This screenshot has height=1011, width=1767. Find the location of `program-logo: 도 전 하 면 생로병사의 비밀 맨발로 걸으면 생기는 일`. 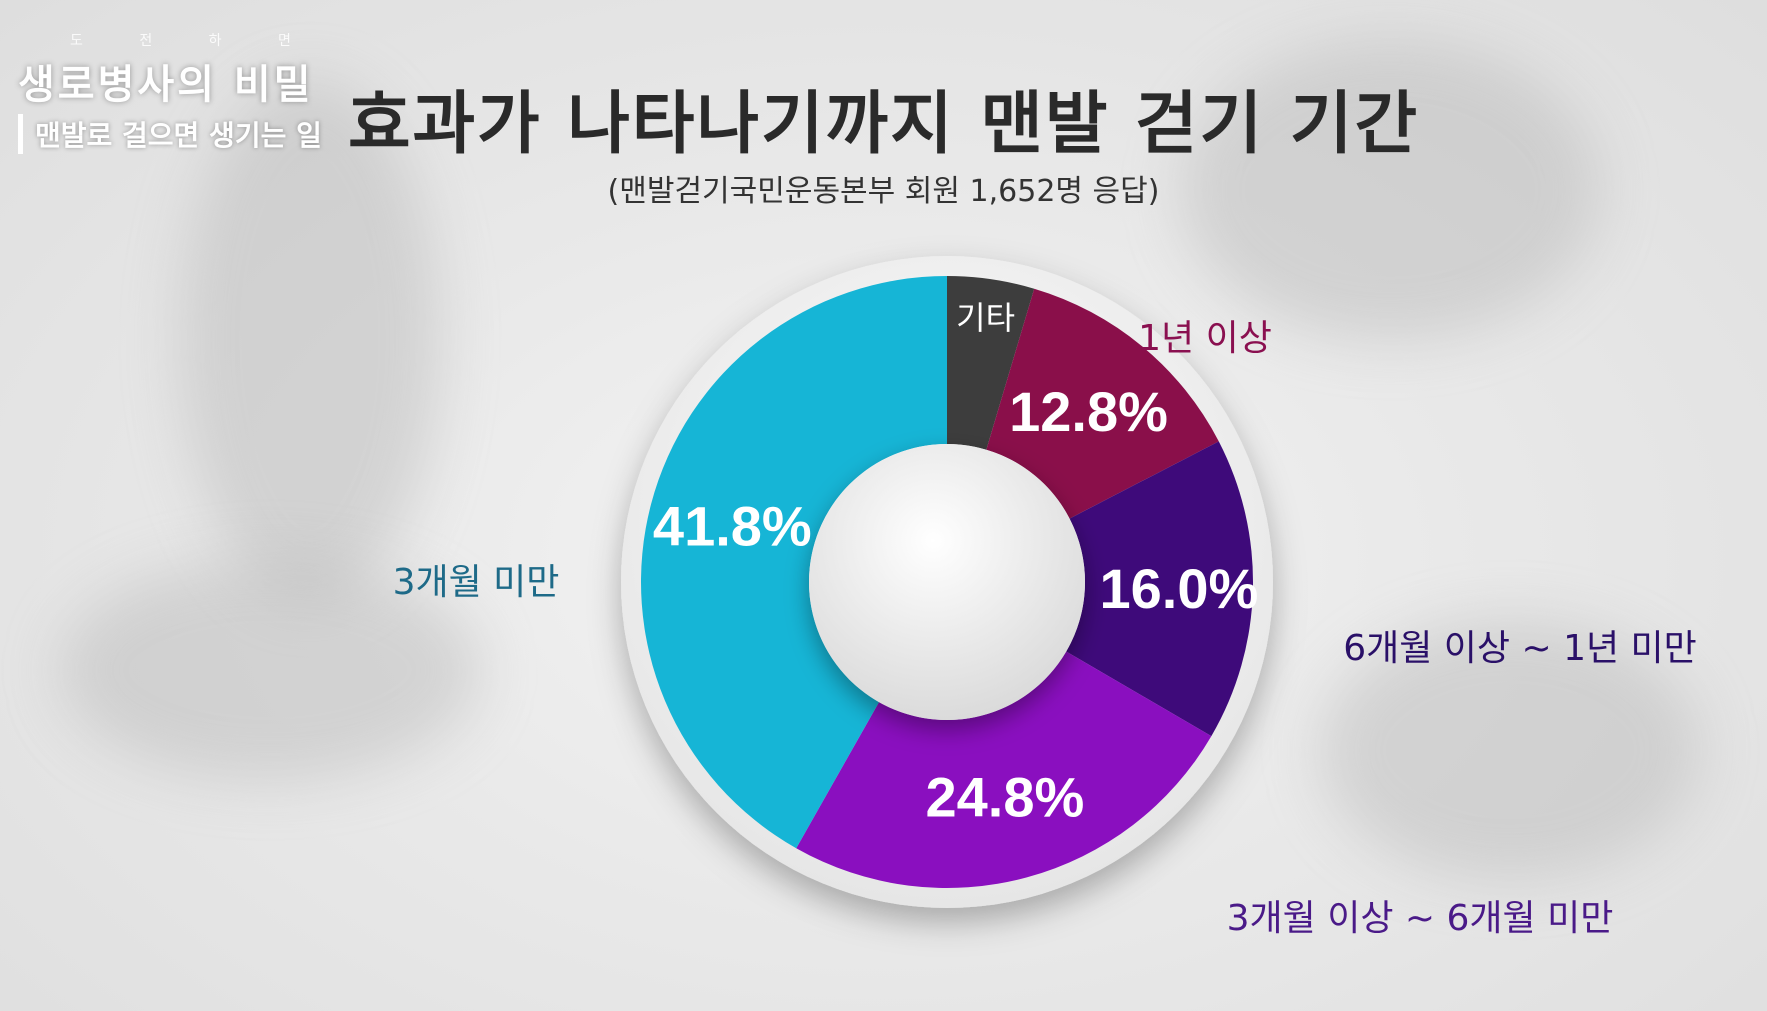

program-logo: 도 전 하 면 생로병사의 비밀 맨발로 걸으면 생기는 일 is located at coordinates (188, 92).